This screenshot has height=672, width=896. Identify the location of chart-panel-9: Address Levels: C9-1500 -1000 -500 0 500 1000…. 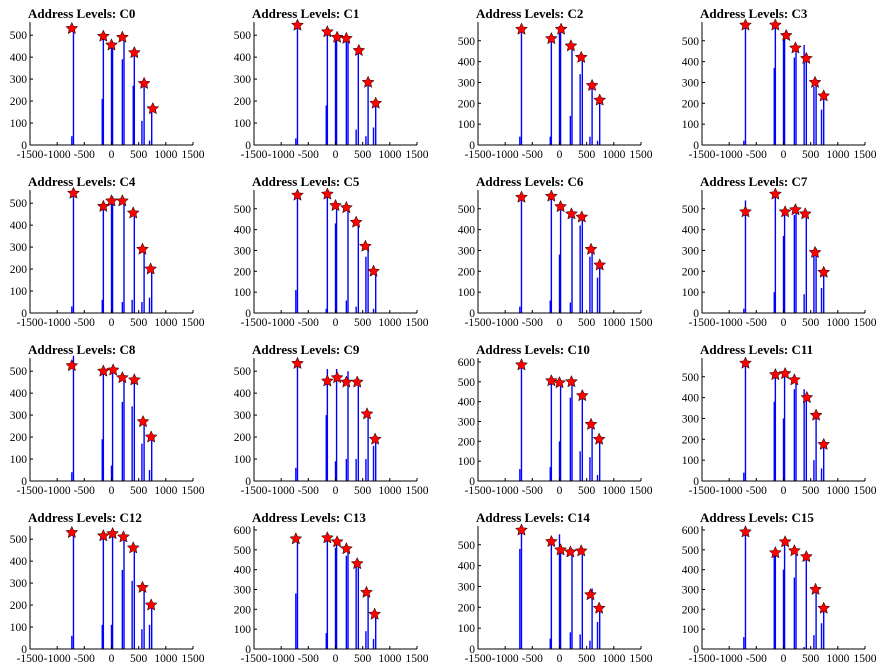
(331, 419).